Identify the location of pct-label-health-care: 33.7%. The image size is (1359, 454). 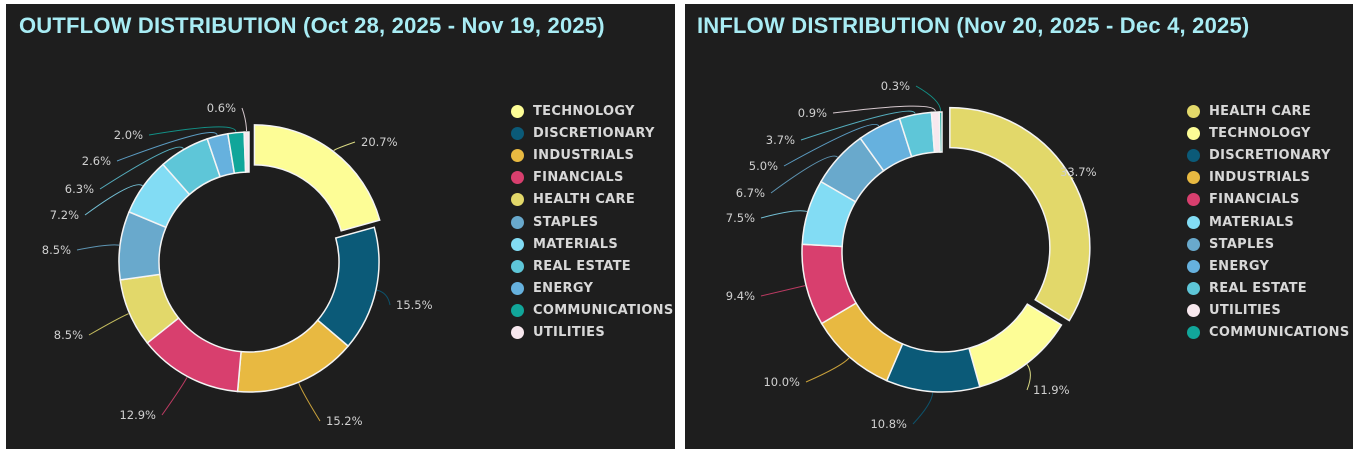
(1078, 172).